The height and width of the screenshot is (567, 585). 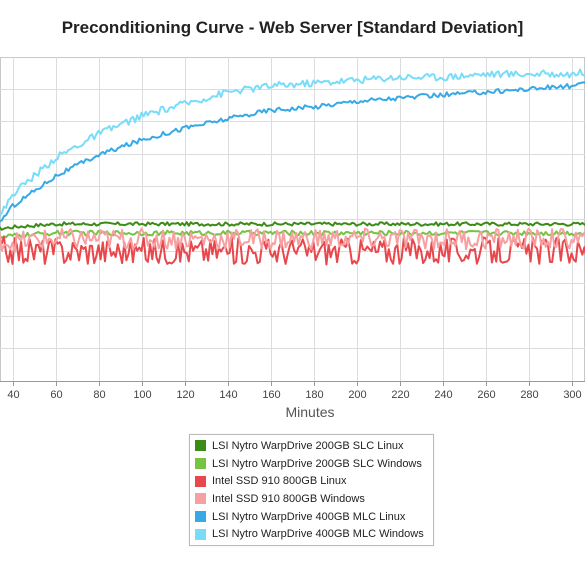 What do you see at coordinates (99, 395) in the screenshot?
I see `x-tick-label: 80` at bounding box center [99, 395].